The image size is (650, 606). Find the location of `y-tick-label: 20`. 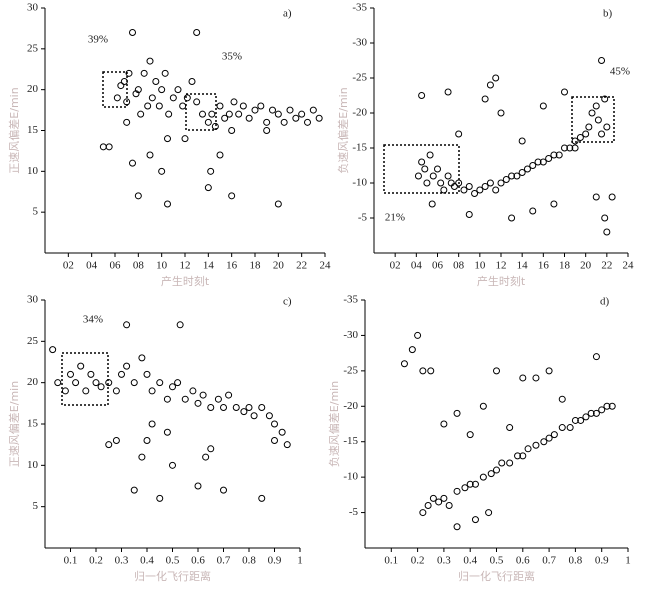

y-tick-label: 20 is located at coordinates (33, 382).